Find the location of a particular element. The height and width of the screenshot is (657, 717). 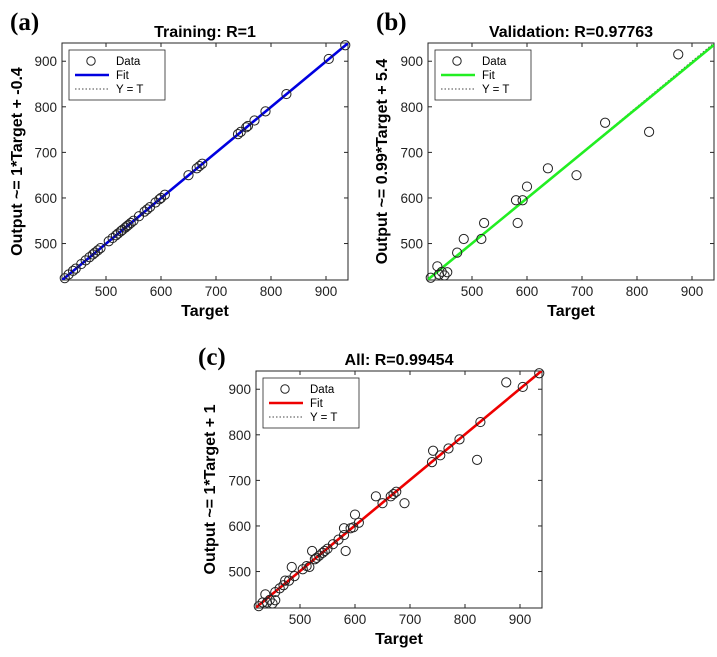

x-axis-label: Target is located at coordinates (571, 311).